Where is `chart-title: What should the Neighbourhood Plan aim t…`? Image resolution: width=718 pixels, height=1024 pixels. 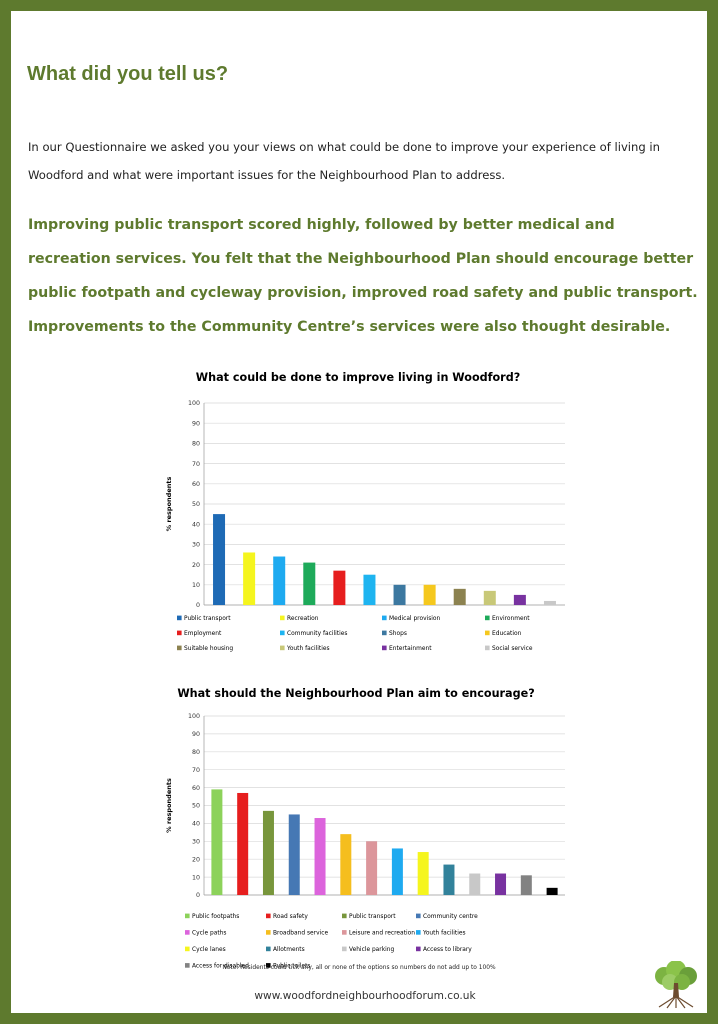
chart-title: What should the Neighbourhood Plan aim t… is located at coordinates (355, 693).